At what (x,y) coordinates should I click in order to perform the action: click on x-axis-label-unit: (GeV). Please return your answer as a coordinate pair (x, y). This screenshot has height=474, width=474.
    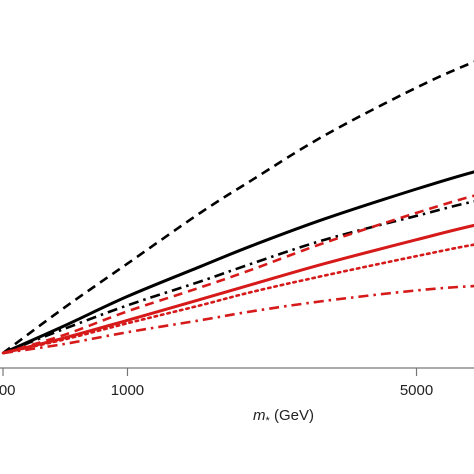
    Looking at the image, I should click on (292, 415).